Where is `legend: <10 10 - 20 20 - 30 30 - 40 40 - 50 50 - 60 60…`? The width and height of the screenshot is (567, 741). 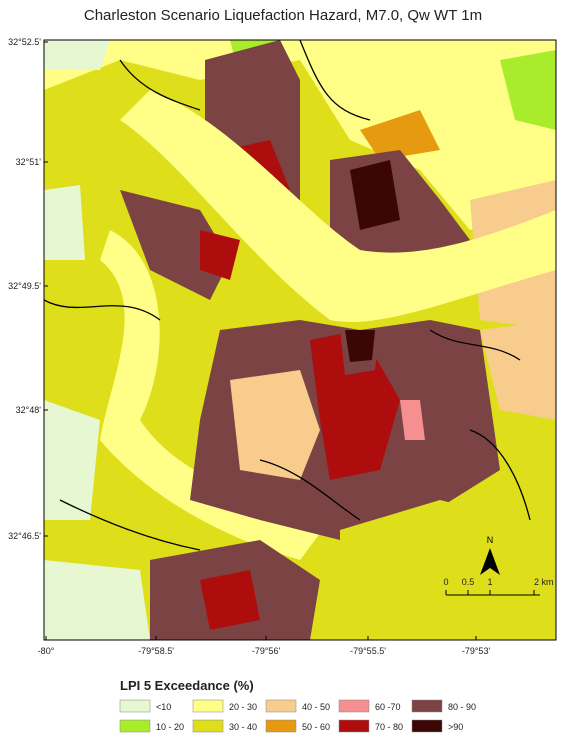
legend: <10 10 - 20 20 - 30 30 - 40 40 - 50 50 - 60 60… is located at coordinates (297, 716).